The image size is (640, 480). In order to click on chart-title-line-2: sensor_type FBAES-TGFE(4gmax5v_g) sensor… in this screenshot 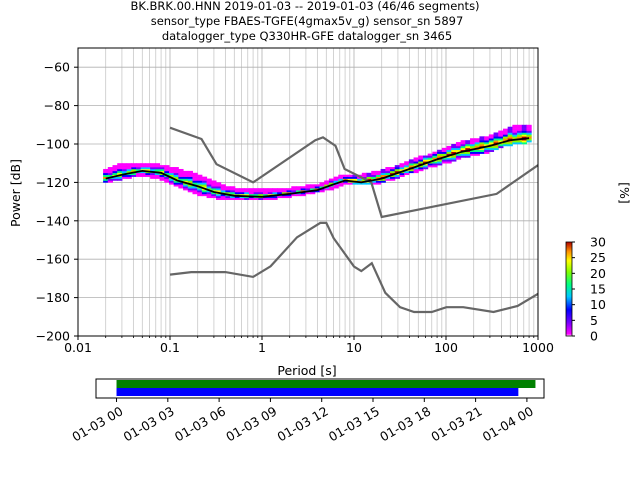, I will do `click(307, 21)`.